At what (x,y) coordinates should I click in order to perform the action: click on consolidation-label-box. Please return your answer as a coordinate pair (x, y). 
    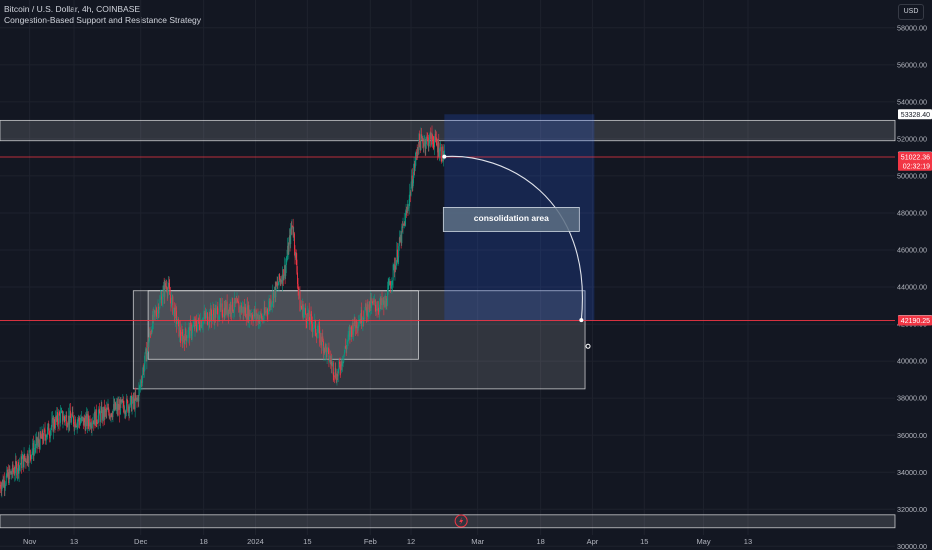
    Looking at the image, I should click on (511, 219).